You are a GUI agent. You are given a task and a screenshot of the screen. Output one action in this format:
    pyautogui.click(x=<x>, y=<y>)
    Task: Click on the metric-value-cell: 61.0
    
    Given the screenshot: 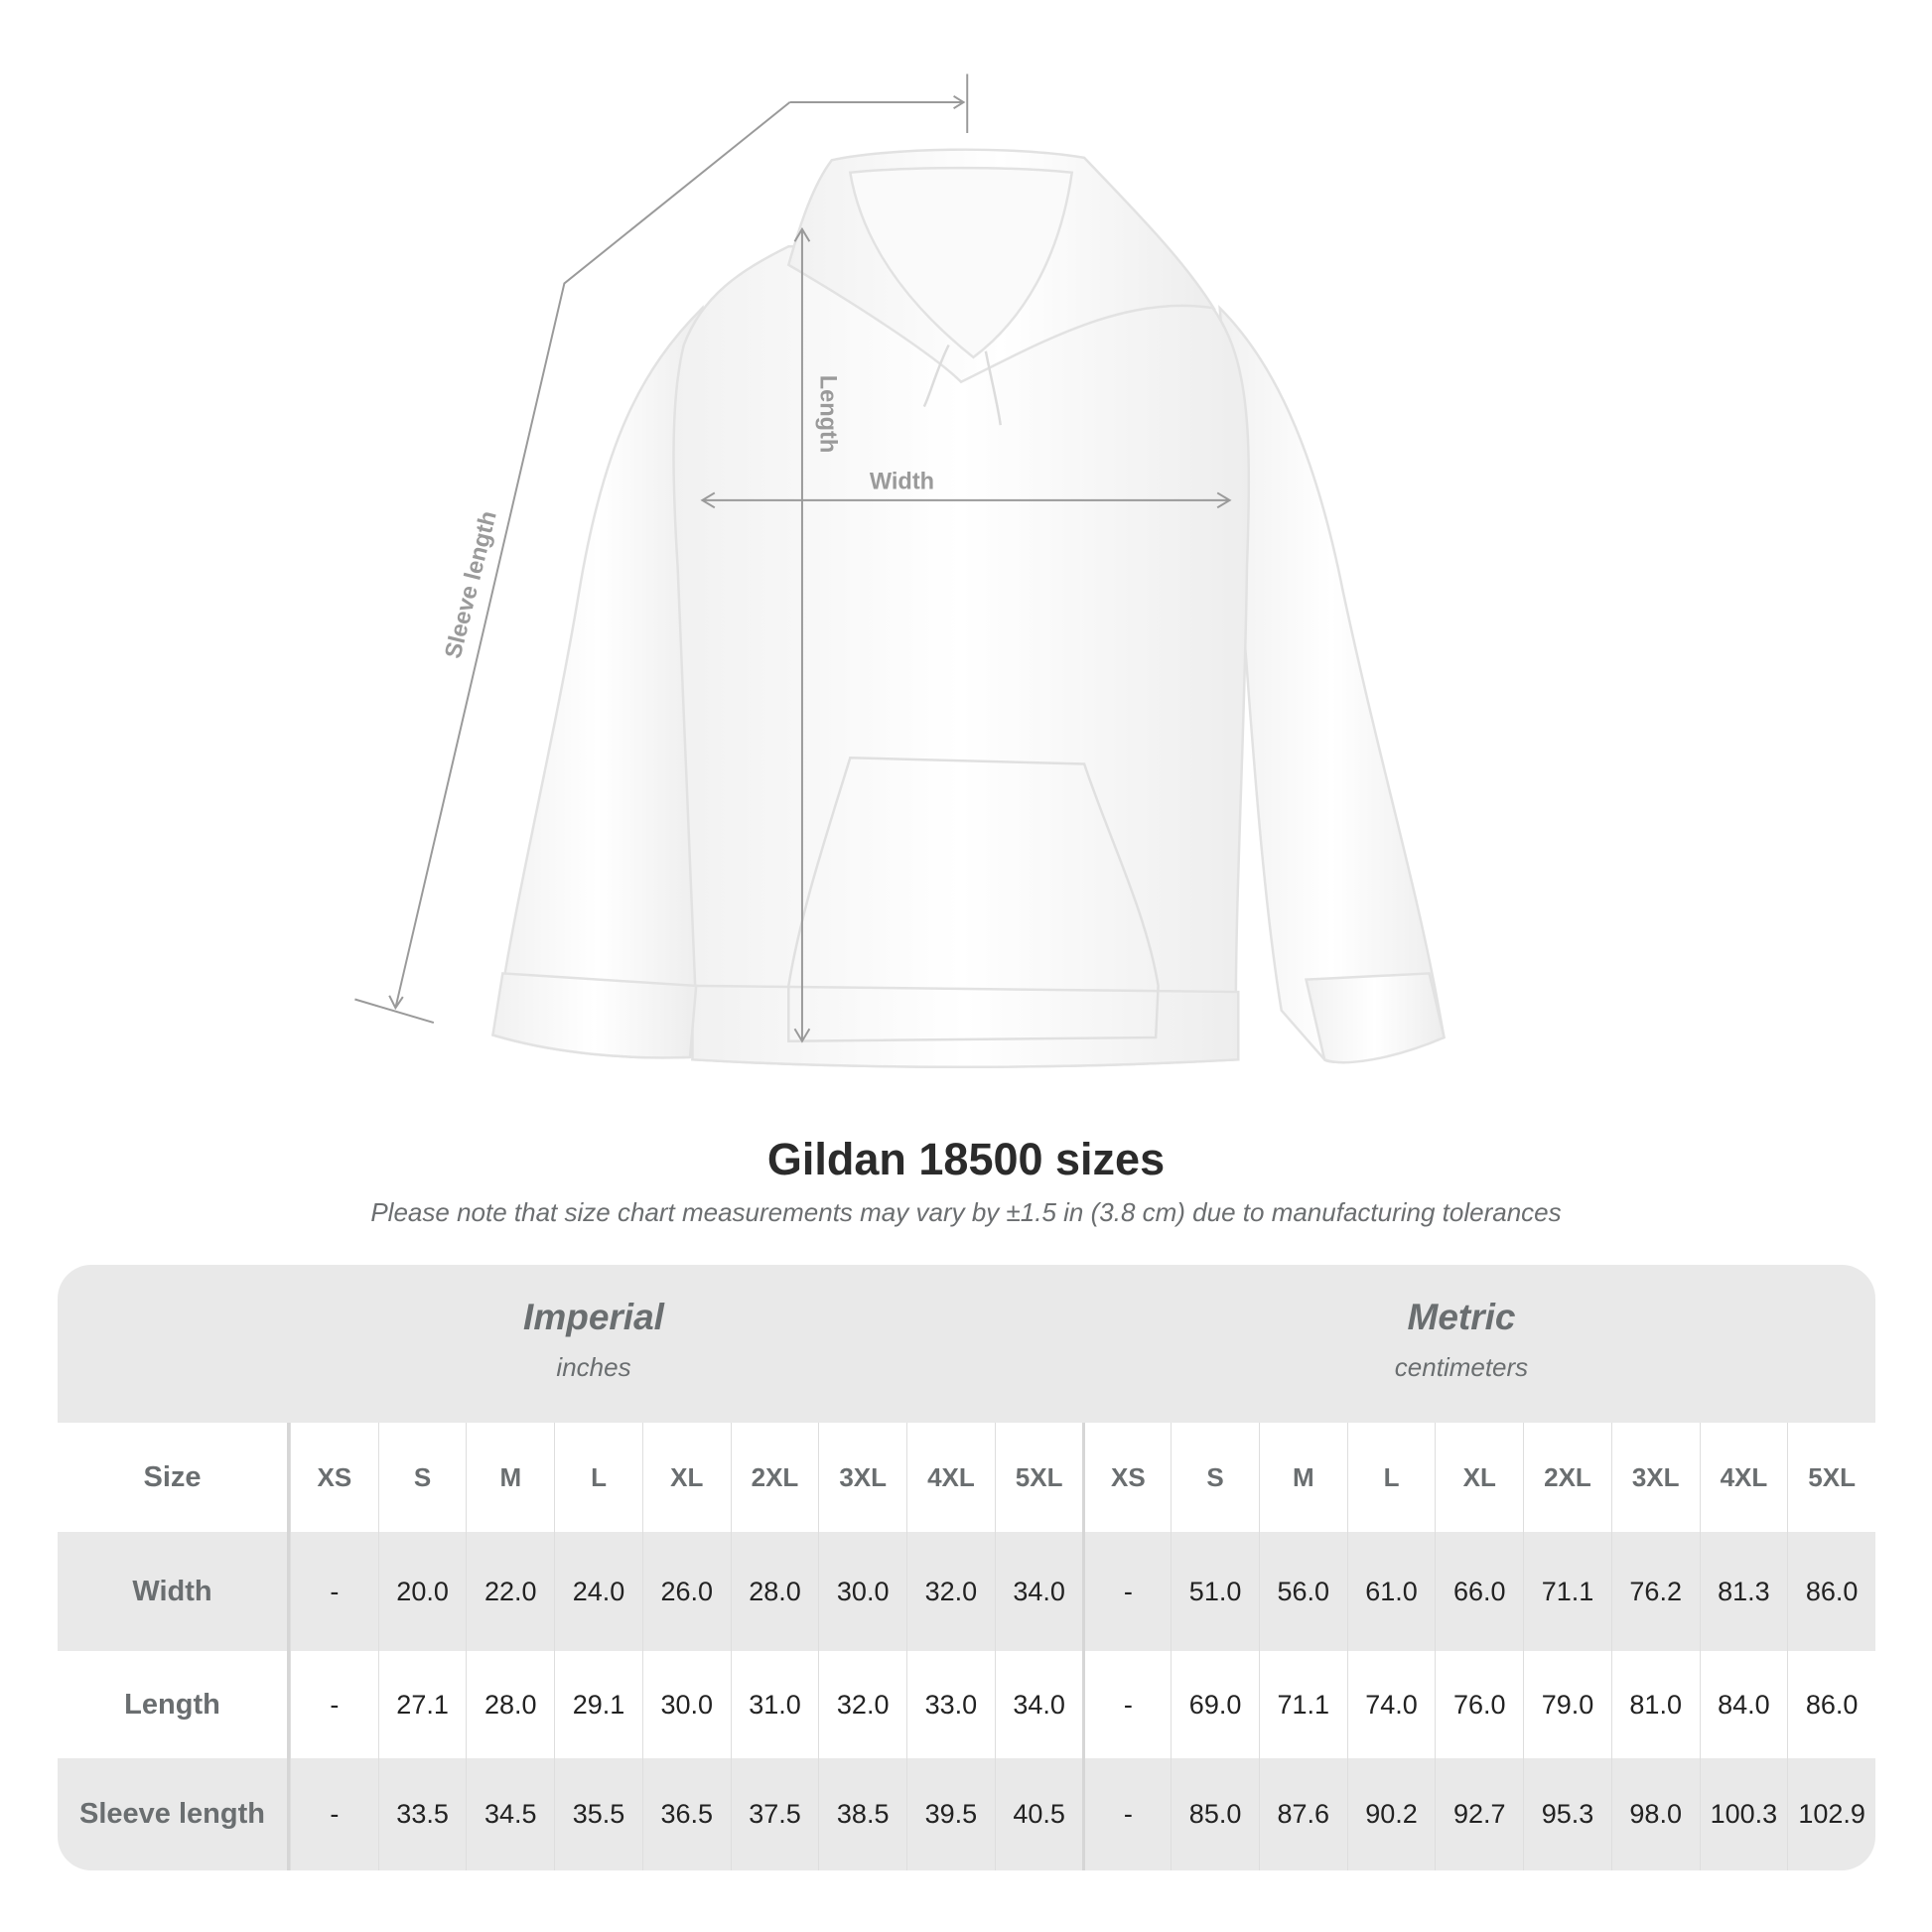 What is the action you would take?
    pyautogui.click(x=1391, y=1592)
    